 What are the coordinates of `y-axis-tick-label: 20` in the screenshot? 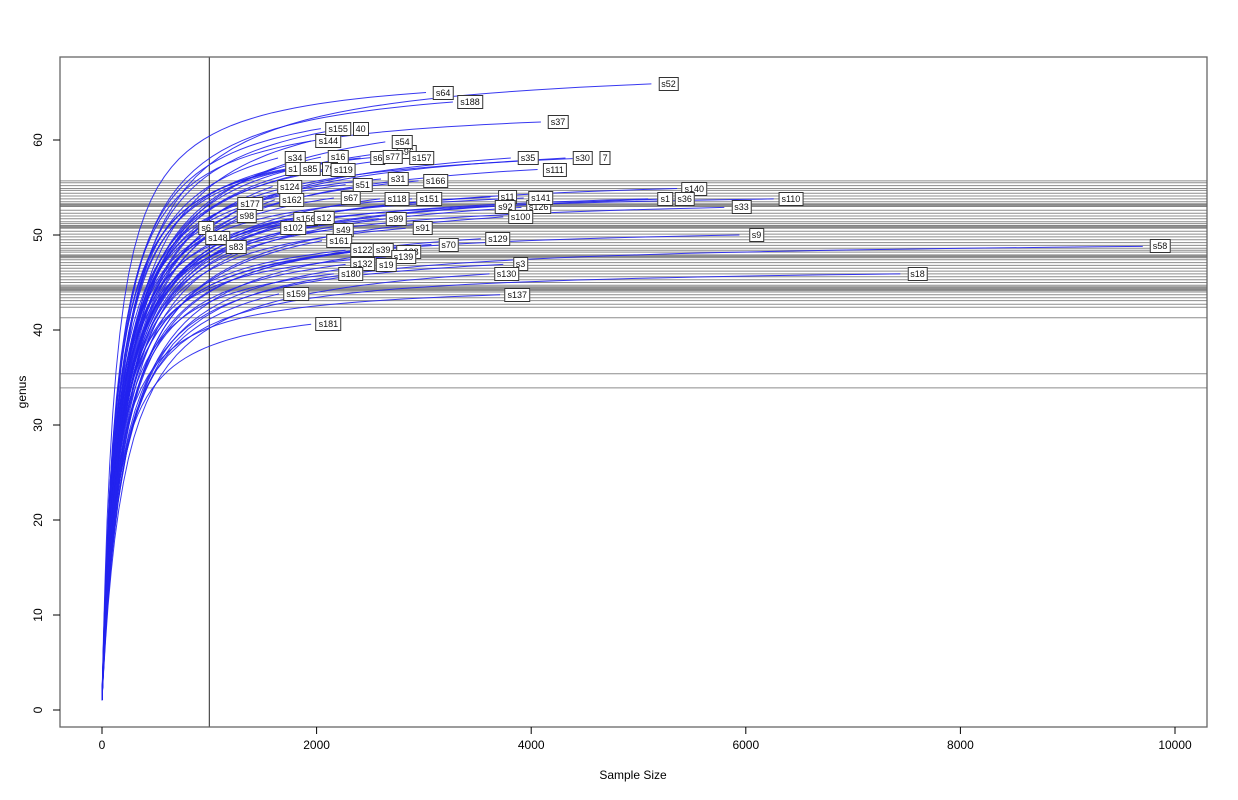 It's located at (38, 520).